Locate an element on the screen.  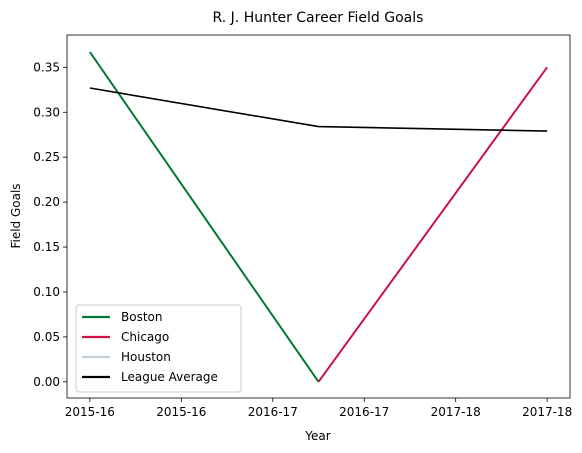
y-tick-label: 0.05 is located at coordinates (46, 337).